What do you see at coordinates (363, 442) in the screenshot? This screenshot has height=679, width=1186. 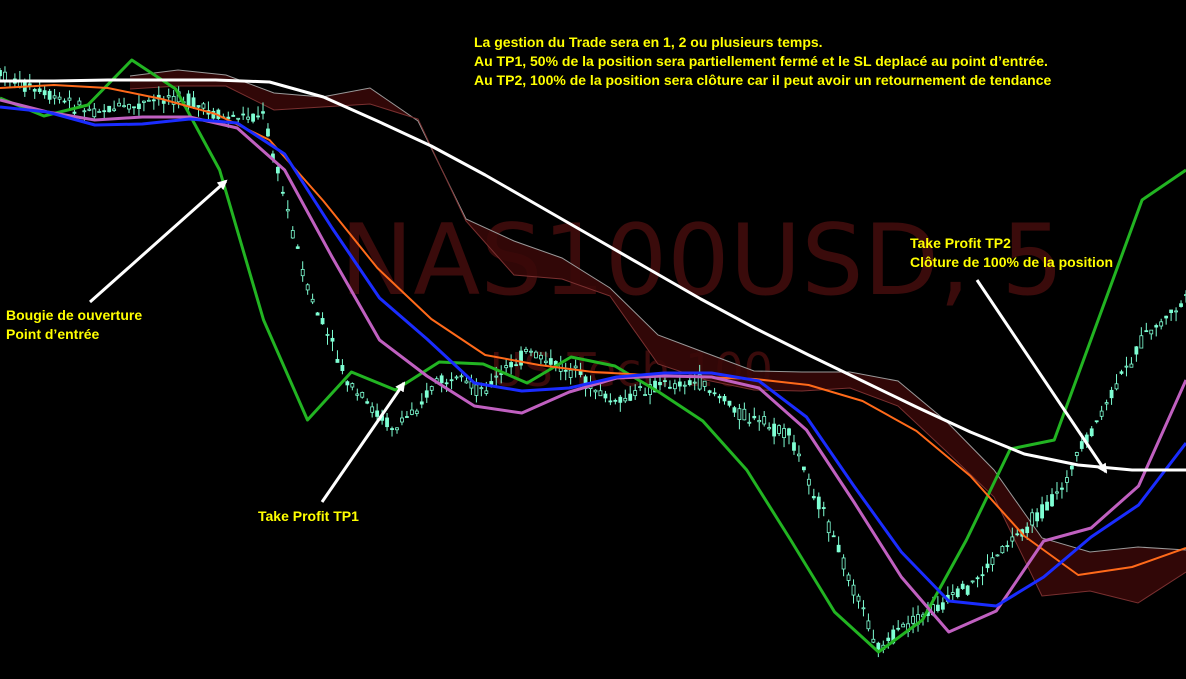 I see `tp1-arrow` at bounding box center [363, 442].